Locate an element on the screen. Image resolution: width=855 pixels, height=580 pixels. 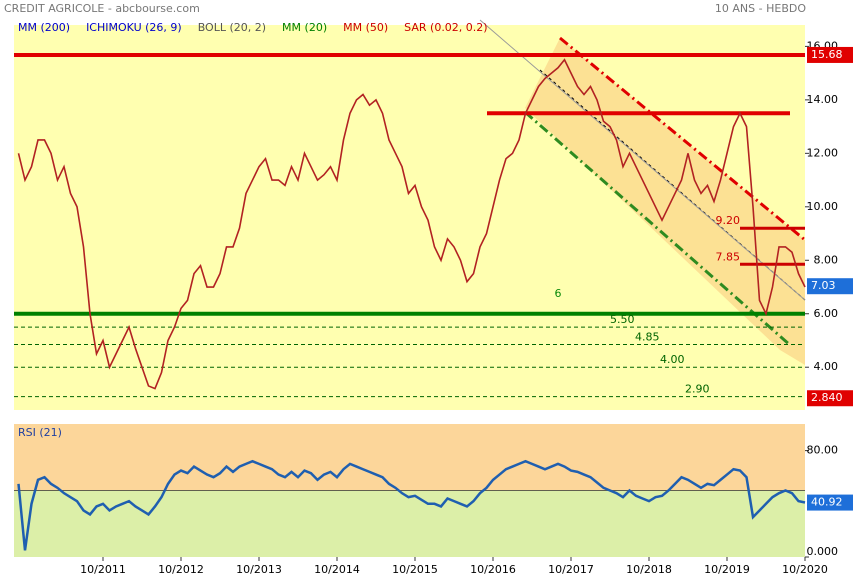
x-tick-label: 10/2014 is located at coordinates (337, 569).